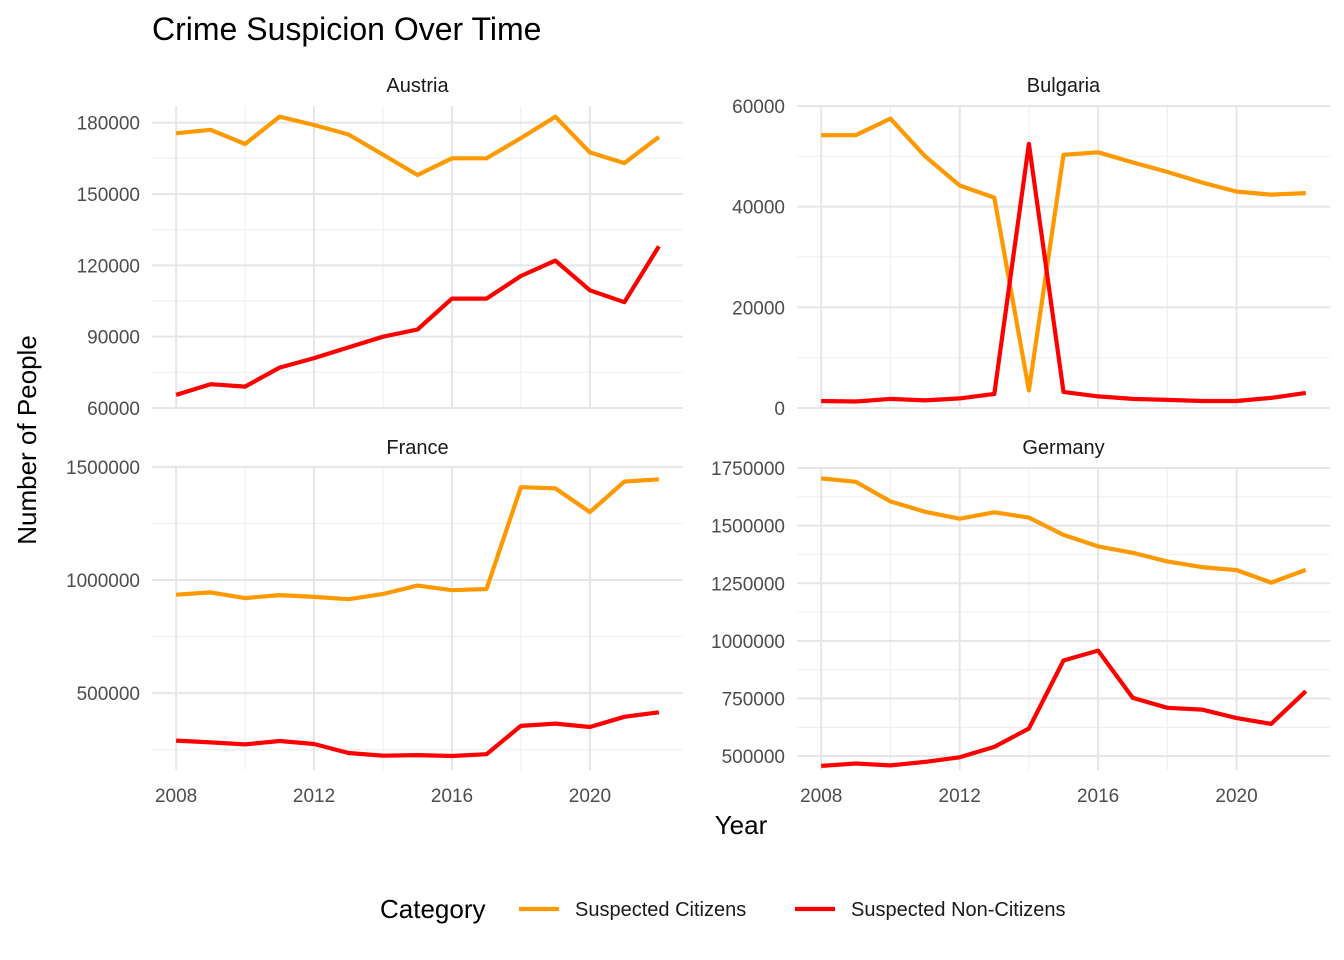 This screenshot has width=1344, height=960. Describe the element at coordinates (346, 29) in the screenshot. I see `chart-title: Crime Suspicion Over Time` at that location.